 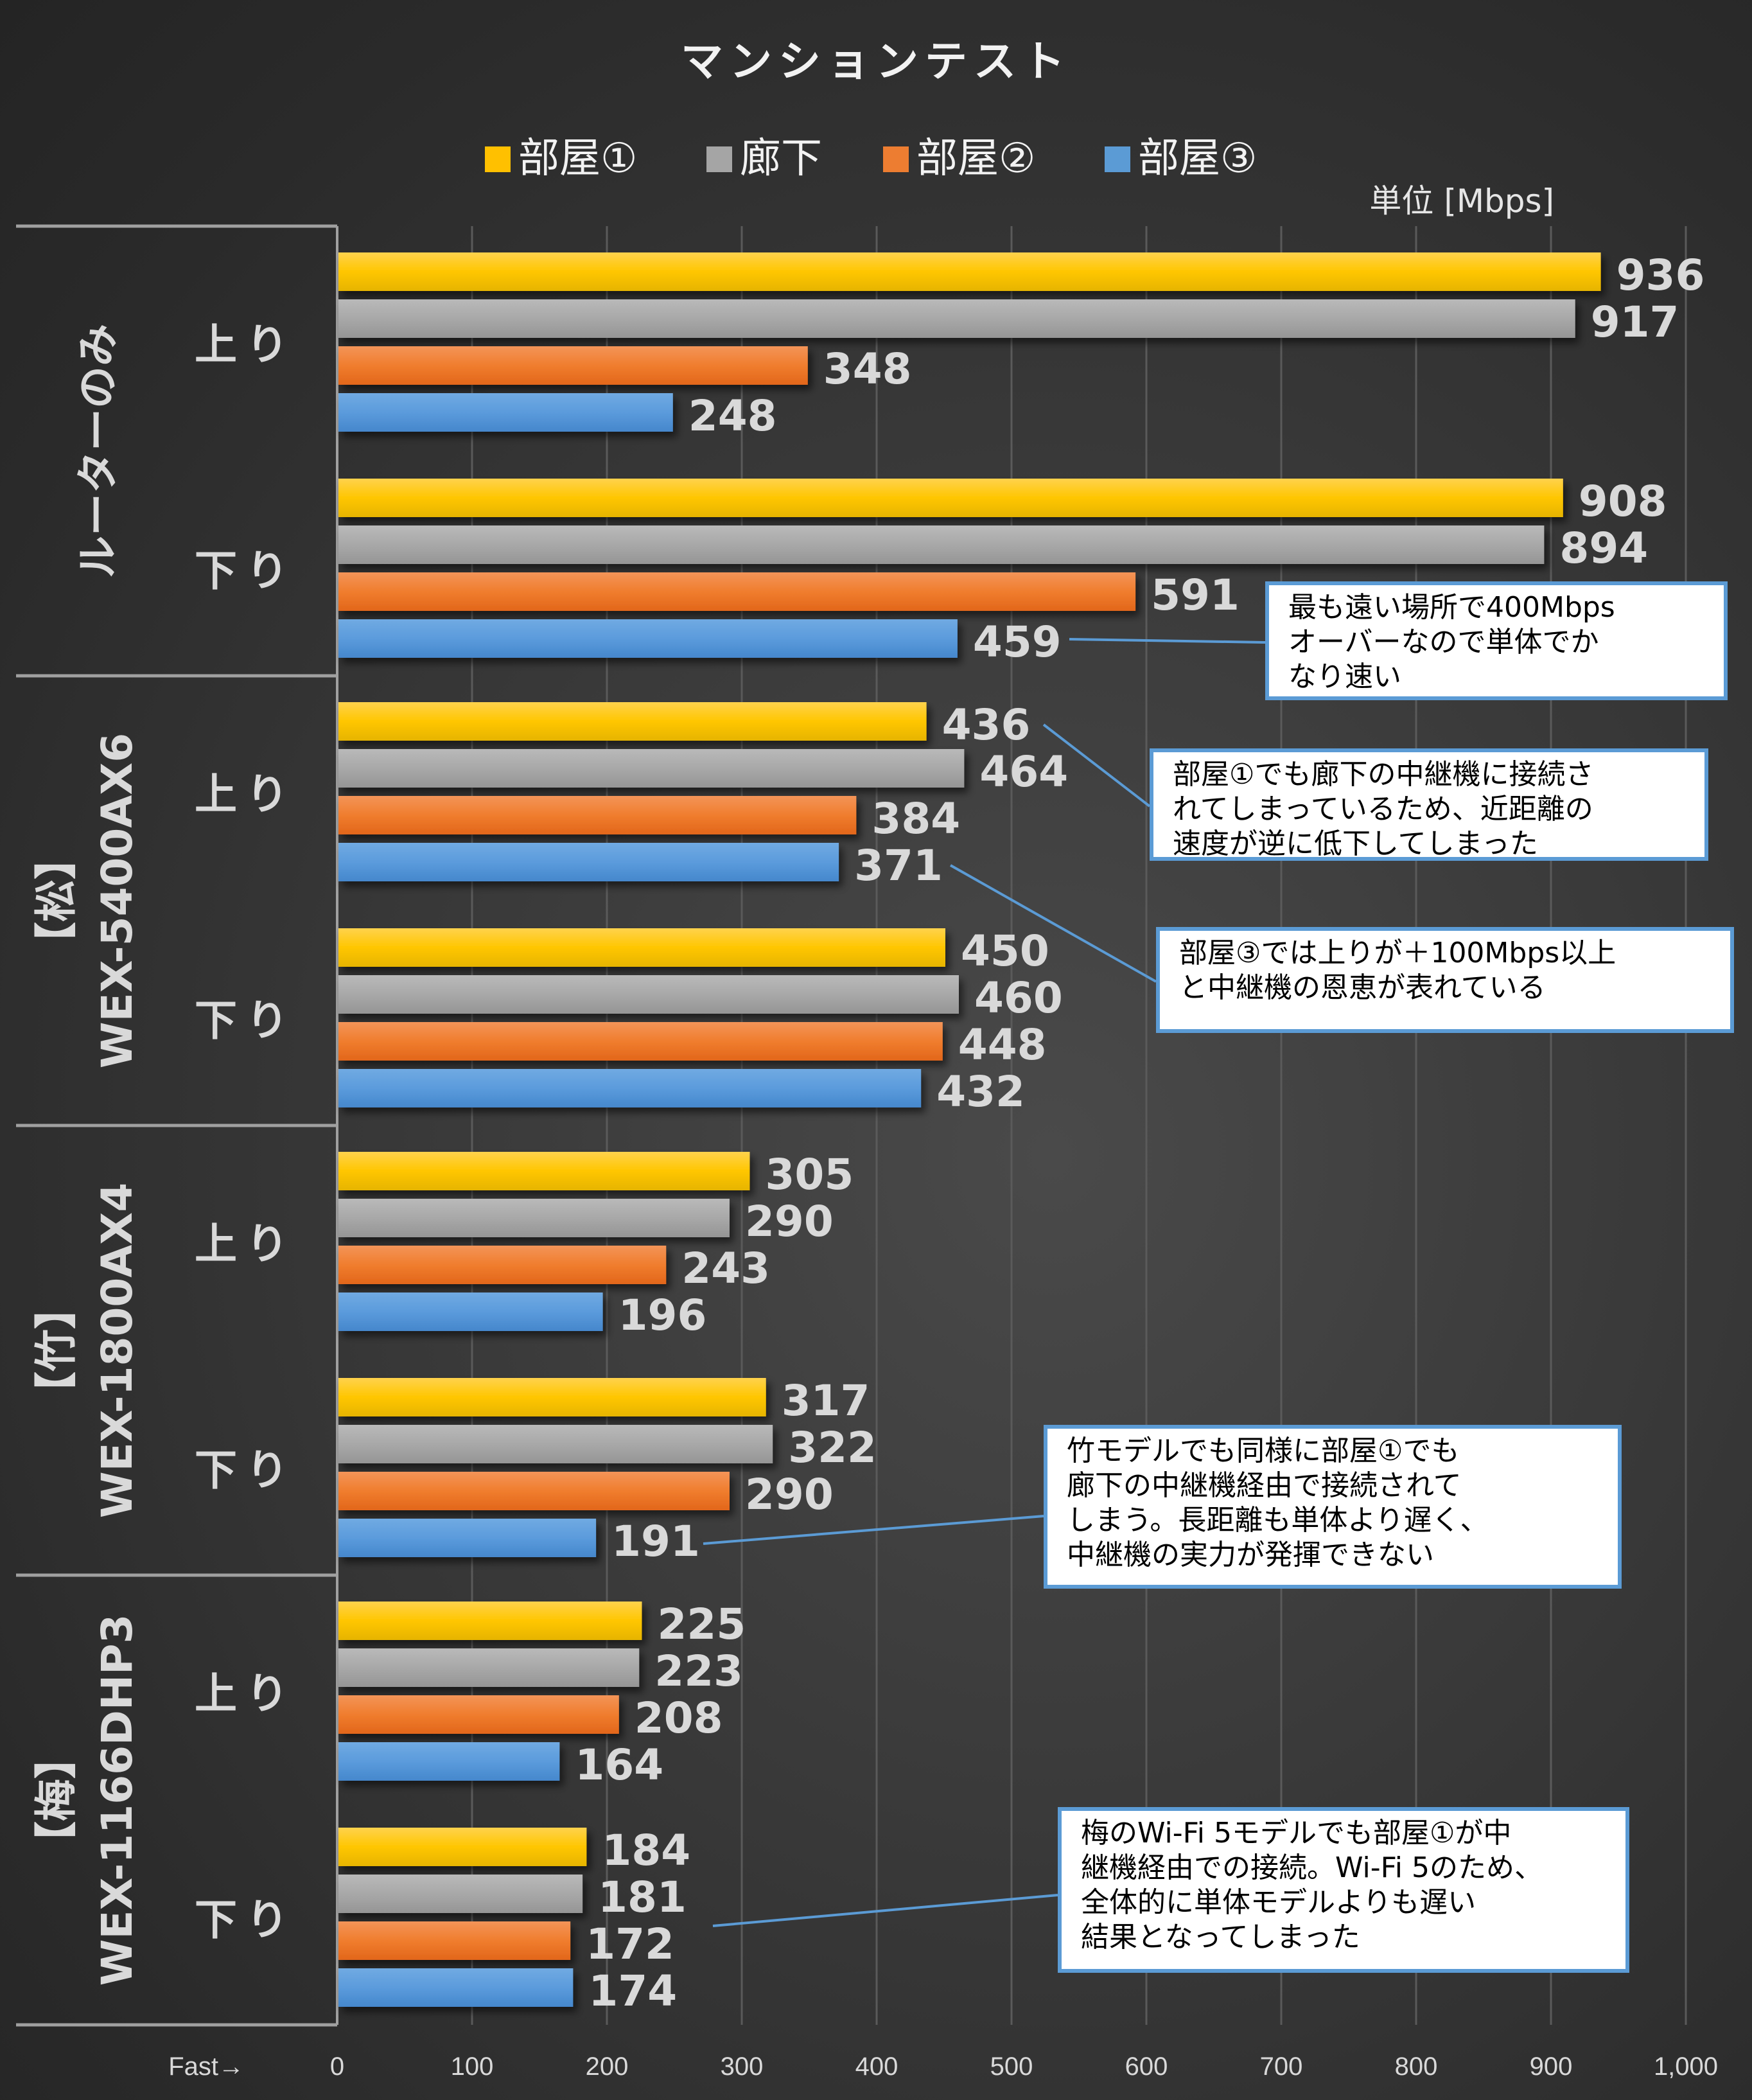 I want to click on data-label: 460, so click(x=1018, y=998).